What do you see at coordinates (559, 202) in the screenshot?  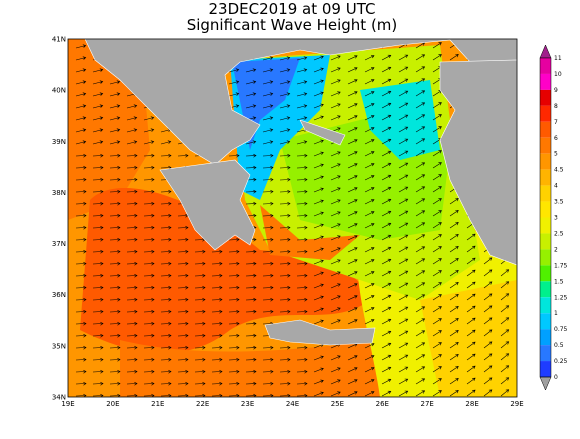 I see `colorbar-label: 3.5` at bounding box center [559, 202].